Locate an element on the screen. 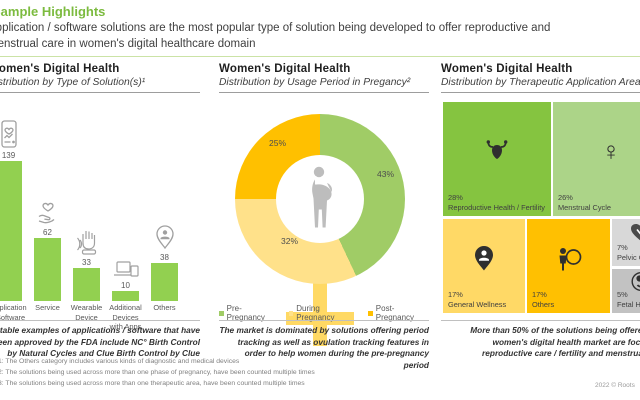  bar-others is located at coordinates (164, 282).